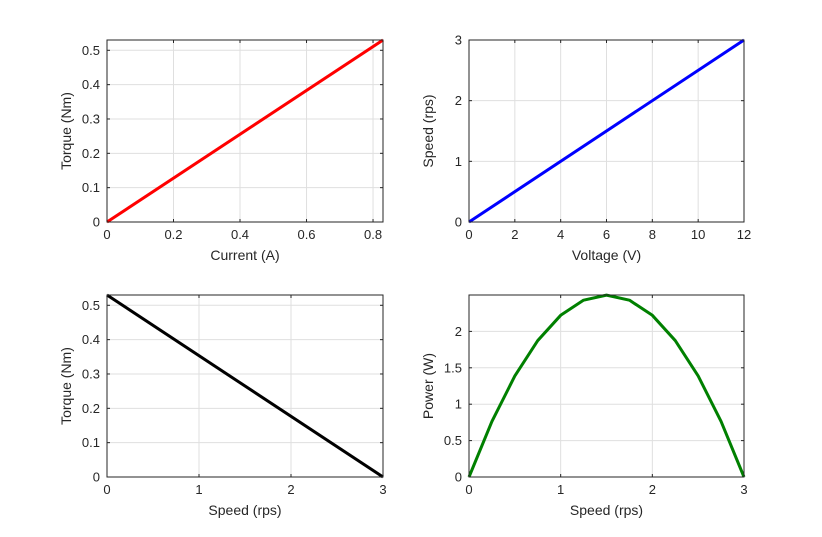 The width and height of the screenshot is (822, 537). What do you see at coordinates (240, 234) in the screenshot?
I see `x-tick-label: 0.4` at bounding box center [240, 234].